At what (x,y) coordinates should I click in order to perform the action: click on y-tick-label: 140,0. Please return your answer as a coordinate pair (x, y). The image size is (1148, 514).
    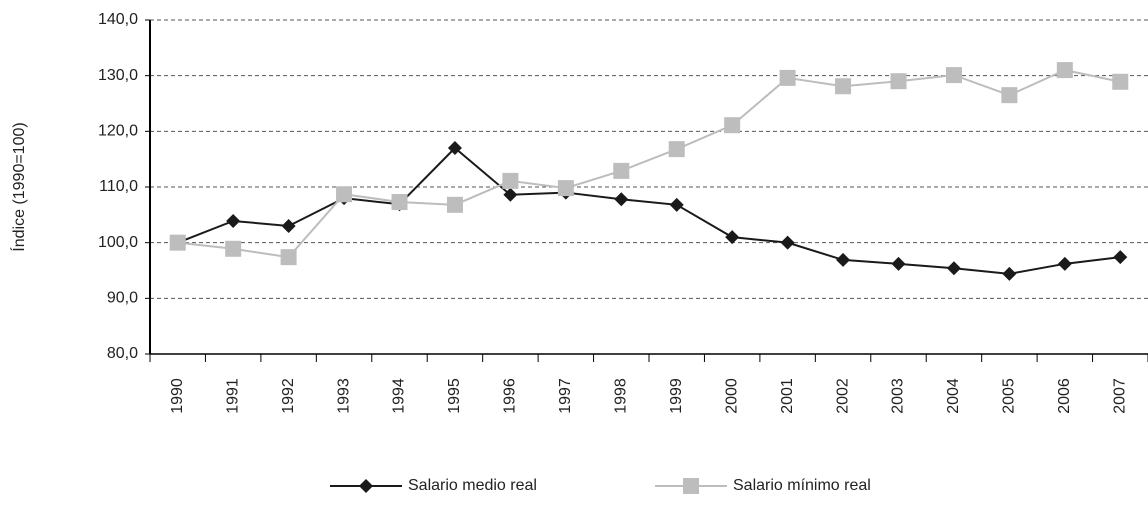
    Looking at the image, I should click on (118, 19).